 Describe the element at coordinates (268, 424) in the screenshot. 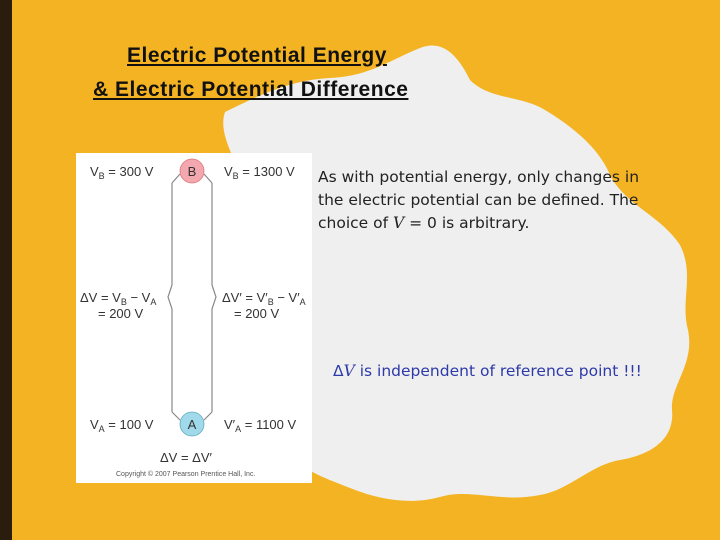

I see `label-text: = 1100 V` at that location.